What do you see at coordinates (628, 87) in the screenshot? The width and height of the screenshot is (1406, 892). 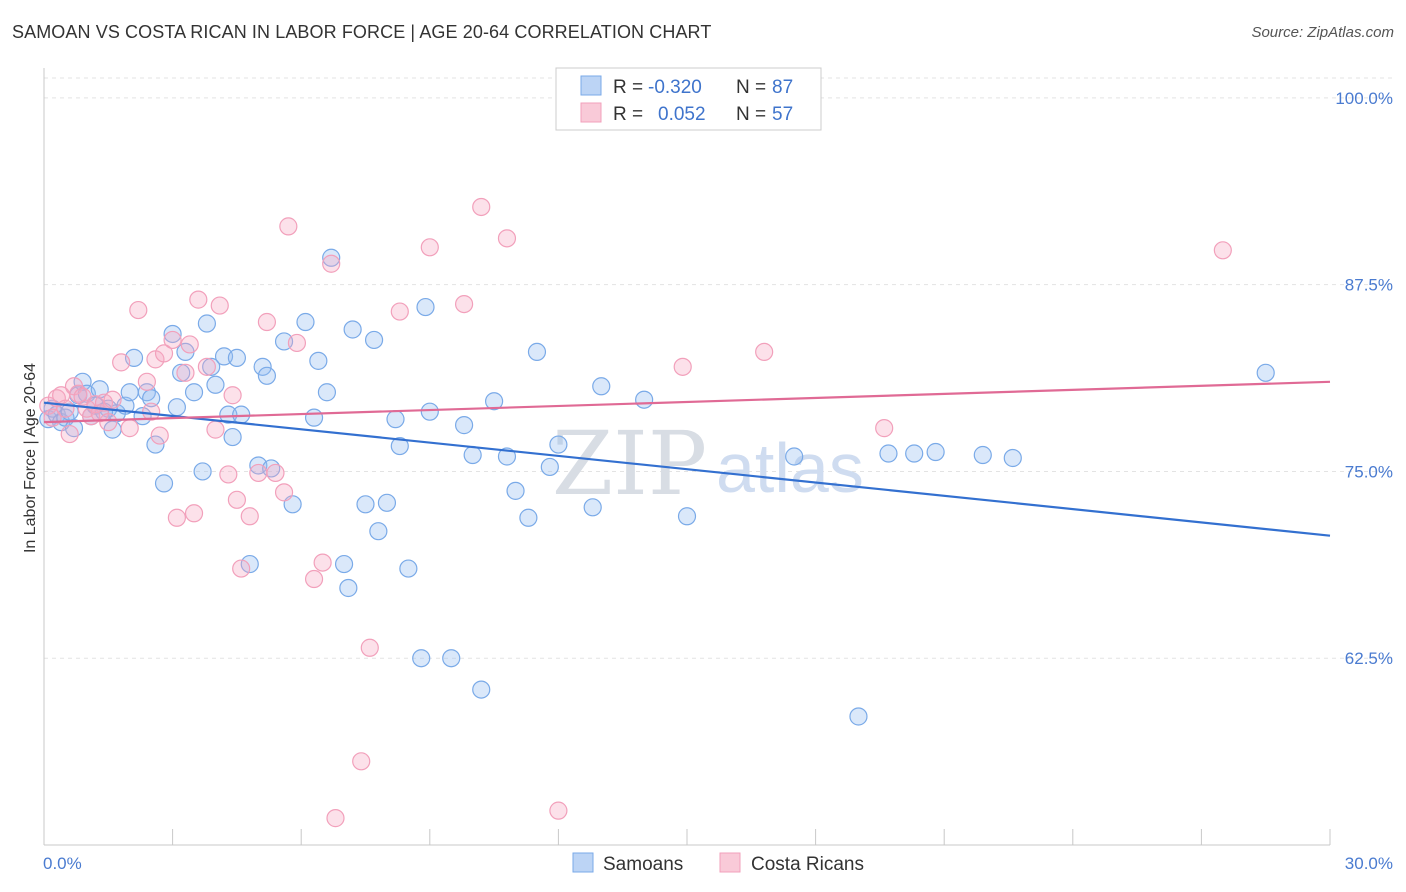 I see `legend-r-label-samoans: R =` at bounding box center [628, 87].